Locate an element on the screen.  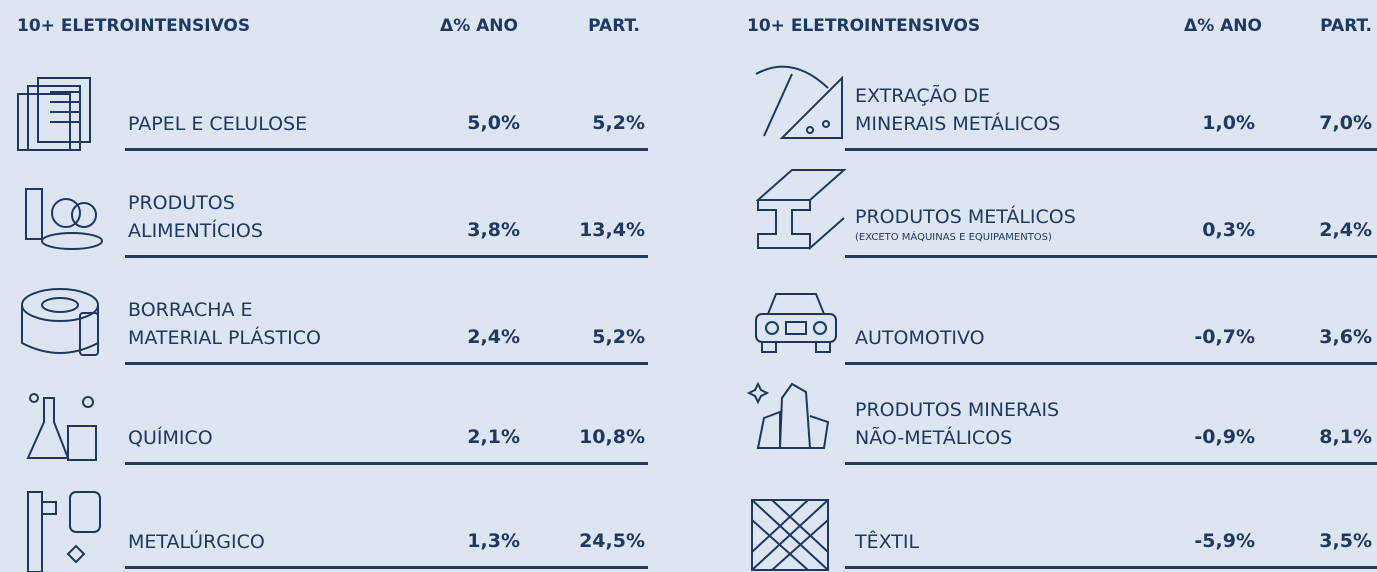
part-value: 8,1% is located at coordinates (1345, 437).